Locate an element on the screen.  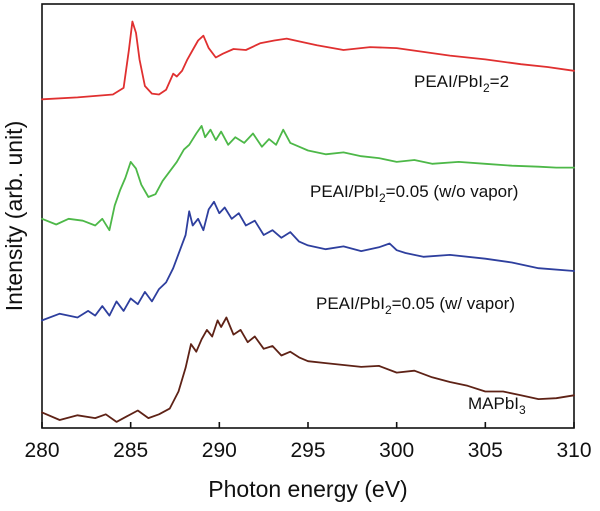
x-axis-ticks: 280 285 290 295 300 305 310 is located at coordinates (308, 442).